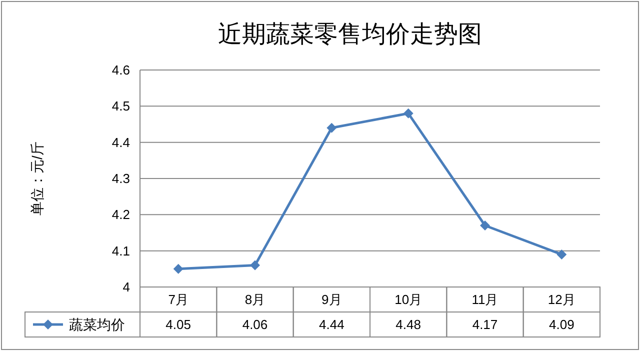 The image size is (640, 351). Describe the element at coordinates (37, 179) in the screenshot. I see `y-axis-title: 单位：元/斤` at that location.